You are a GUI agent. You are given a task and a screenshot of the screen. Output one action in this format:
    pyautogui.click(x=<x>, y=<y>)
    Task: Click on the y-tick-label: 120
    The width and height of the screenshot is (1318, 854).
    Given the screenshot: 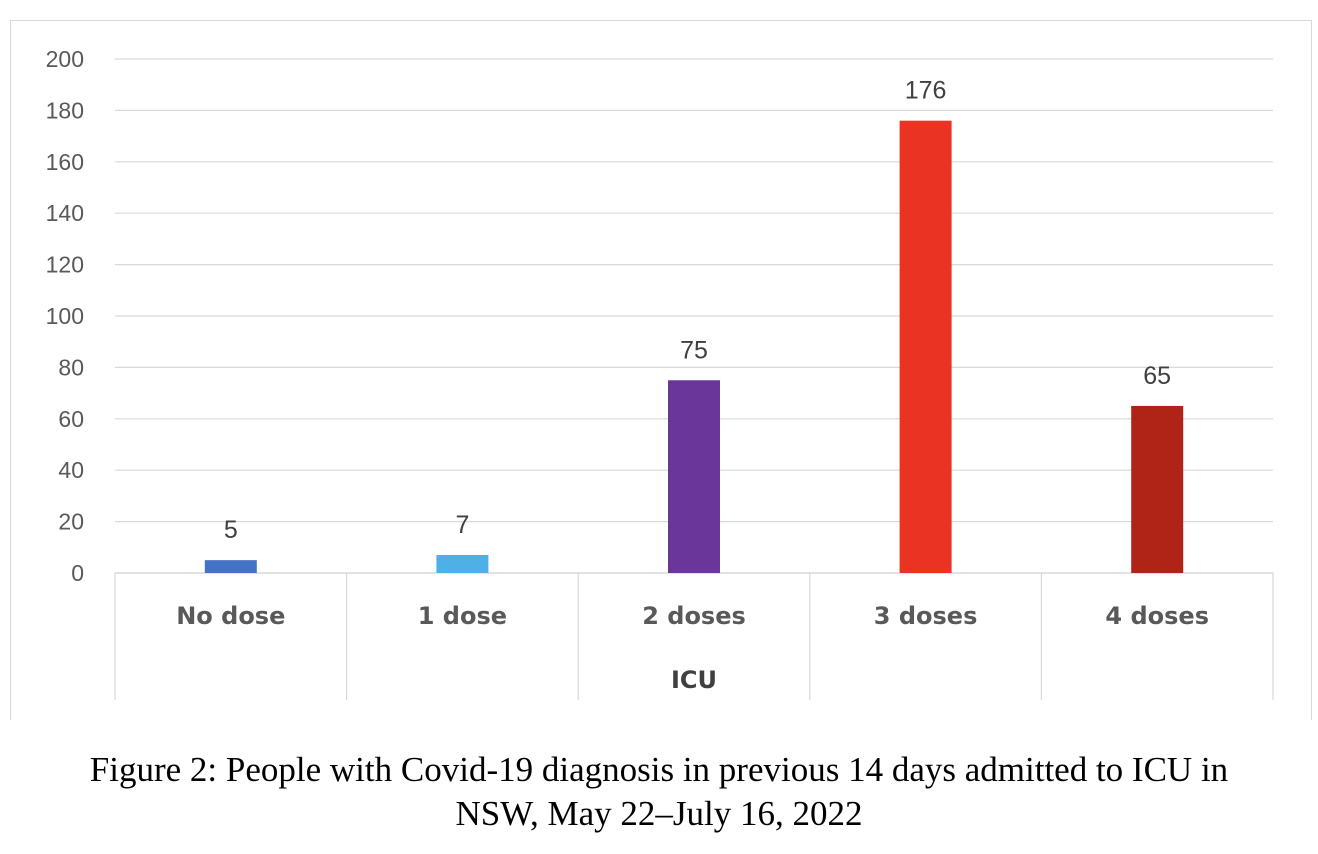 What is the action you would take?
    pyautogui.click(x=65, y=265)
    